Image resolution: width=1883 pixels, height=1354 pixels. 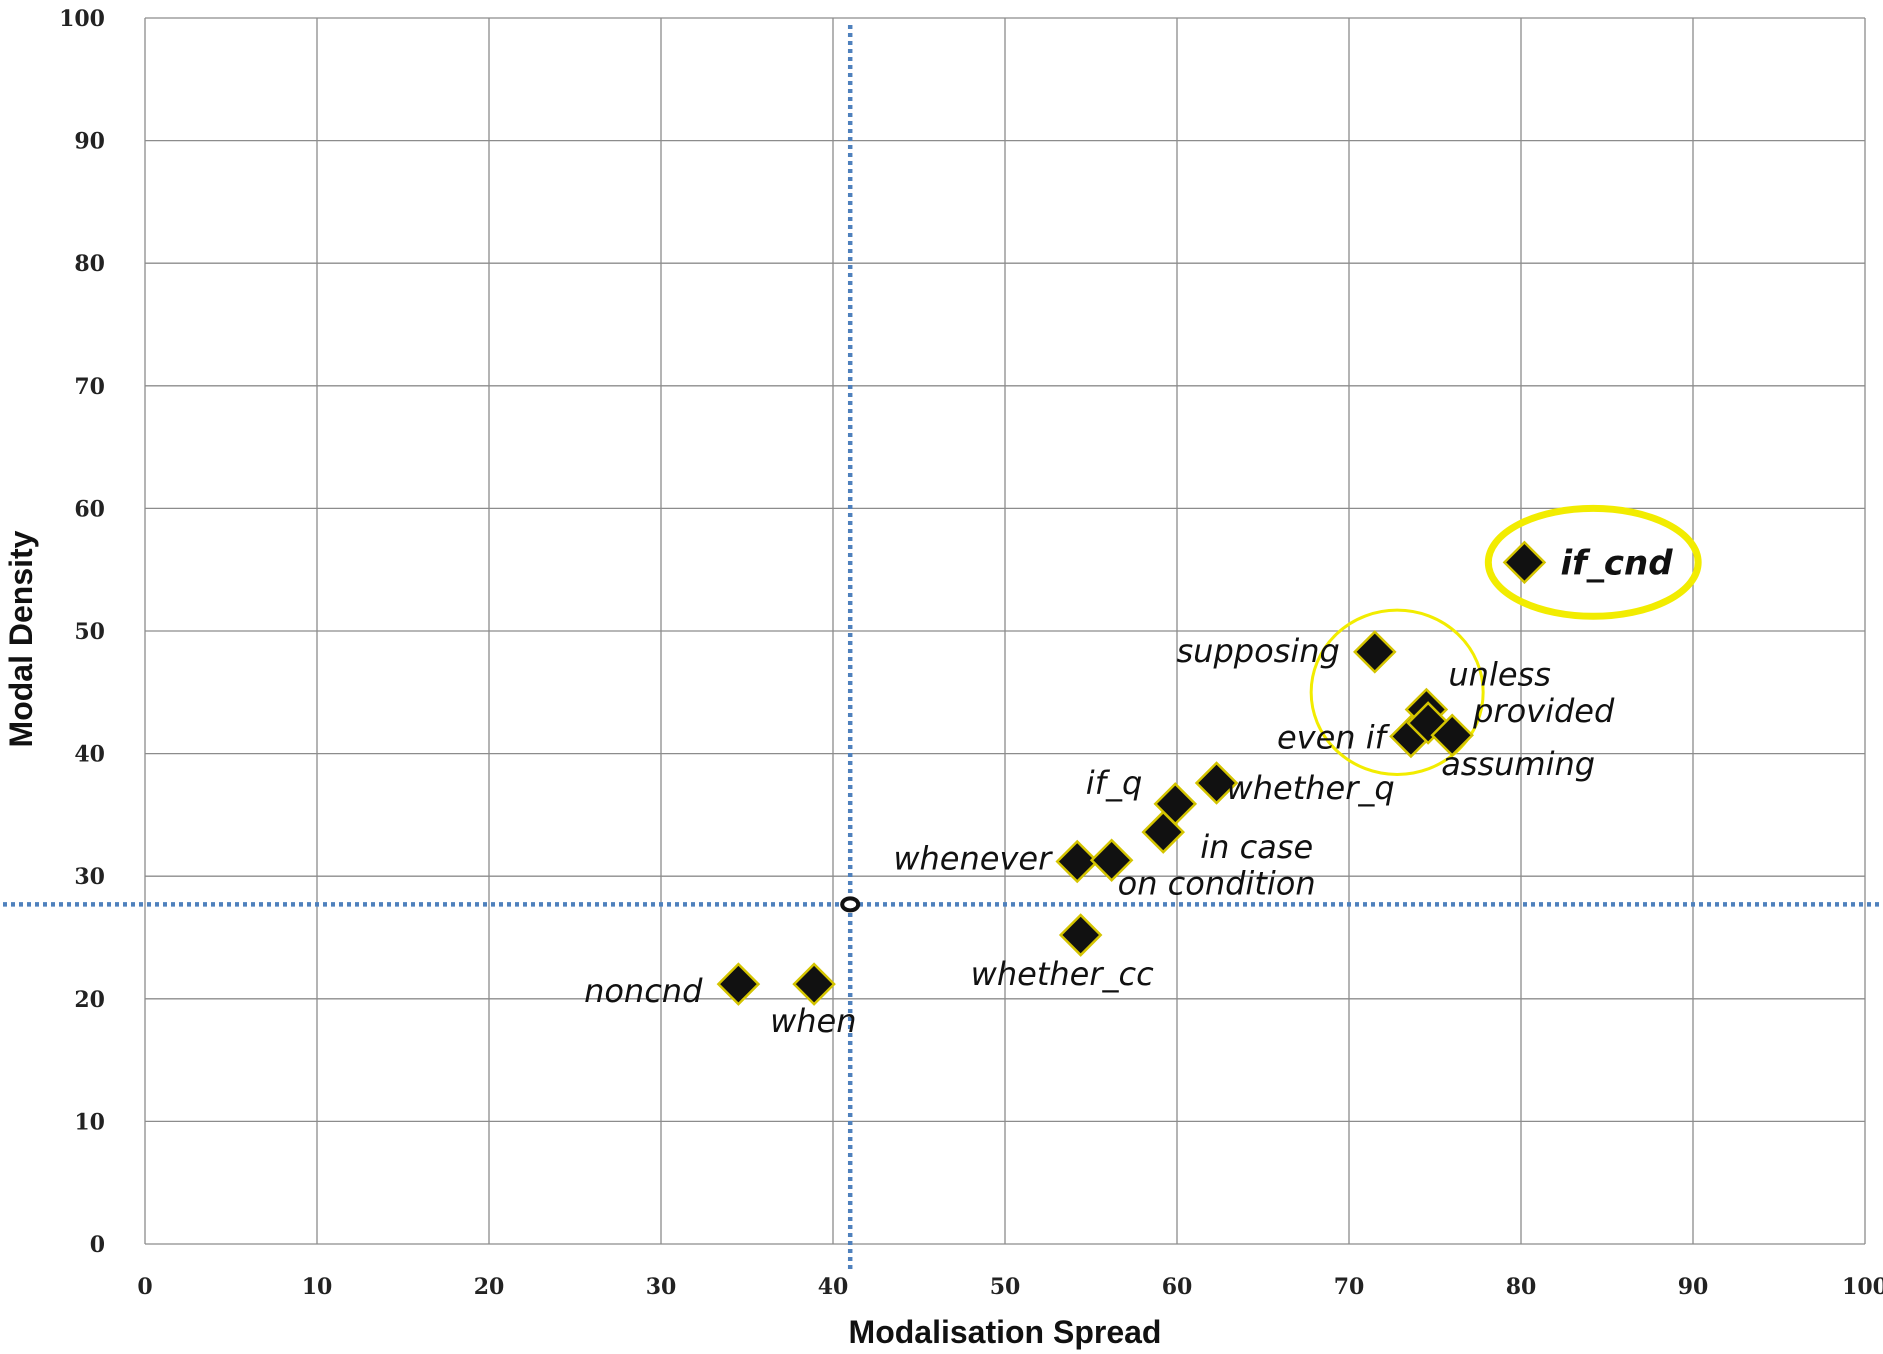 What do you see at coordinates (1334, 737) in the screenshot?
I see `data-label: even if` at bounding box center [1334, 737].